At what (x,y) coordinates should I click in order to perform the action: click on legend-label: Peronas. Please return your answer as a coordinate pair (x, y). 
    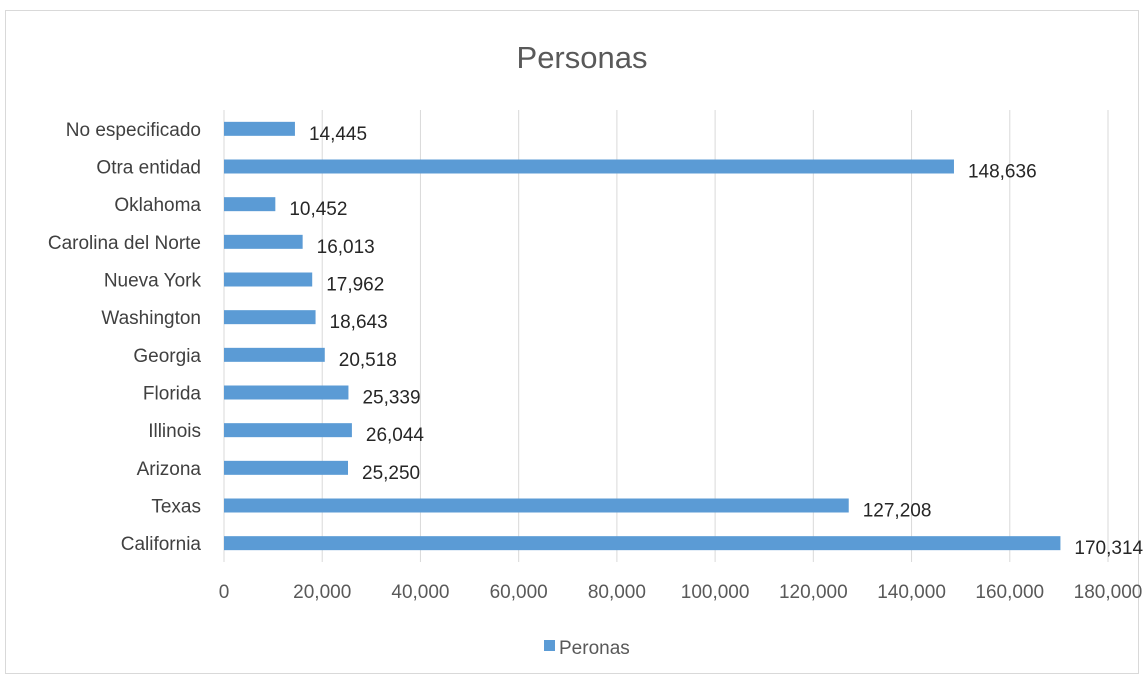
    Looking at the image, I should click on (594, 648).